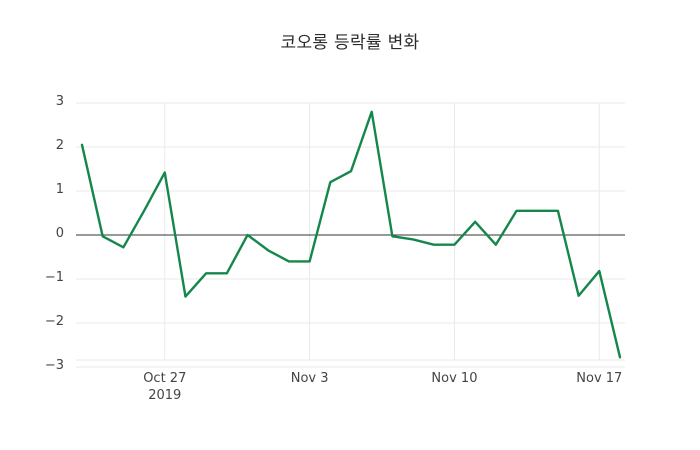 The width and height of the screenshot is (700, 450). I want to click on x-axis-tick-label: Nov 10, so click(454, 378).